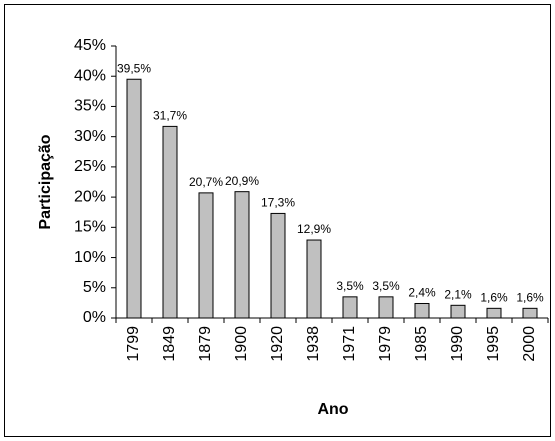 The image size is (555, 441). Describe the element at coordinates (90, 227) in the screenshot. I see `y-tick-label: 15%` at that location.